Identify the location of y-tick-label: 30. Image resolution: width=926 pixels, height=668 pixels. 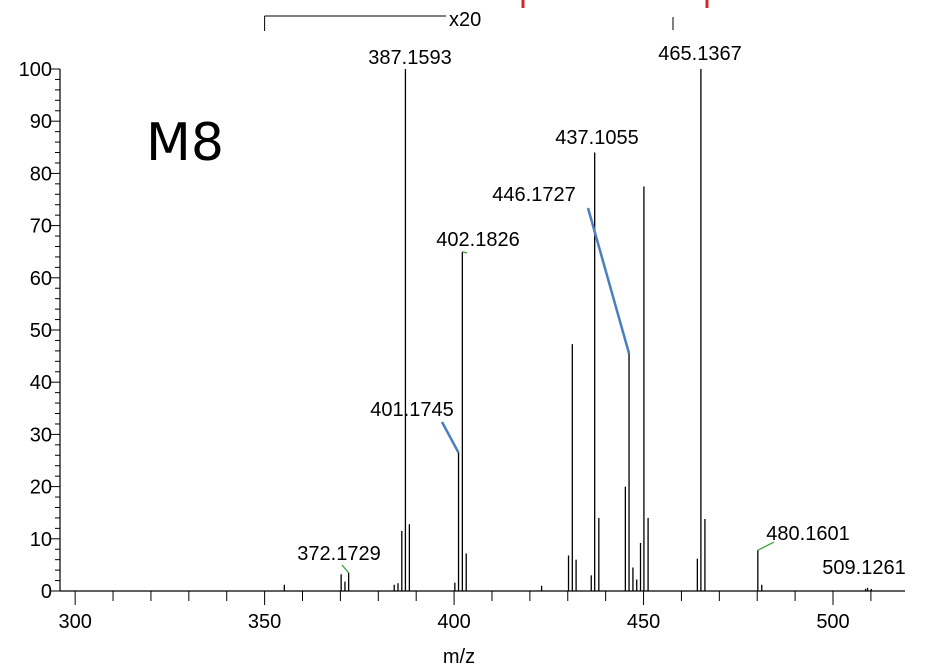
(41, 435).